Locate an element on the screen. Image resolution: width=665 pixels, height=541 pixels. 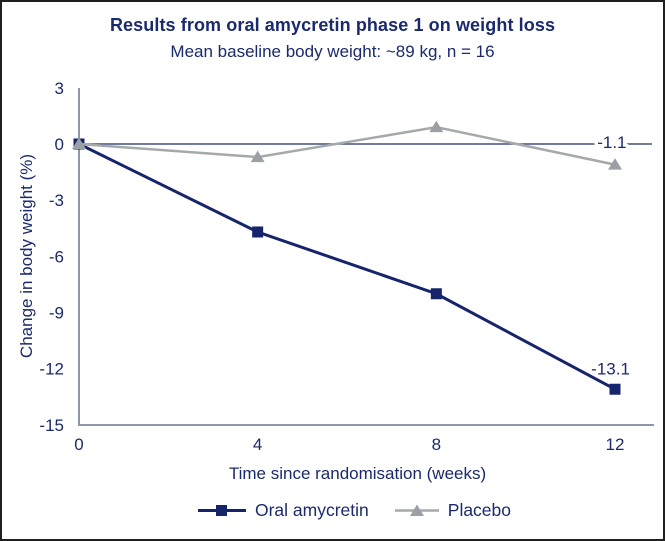
x-tick-label: 8 is located at coordinates (436, 444).